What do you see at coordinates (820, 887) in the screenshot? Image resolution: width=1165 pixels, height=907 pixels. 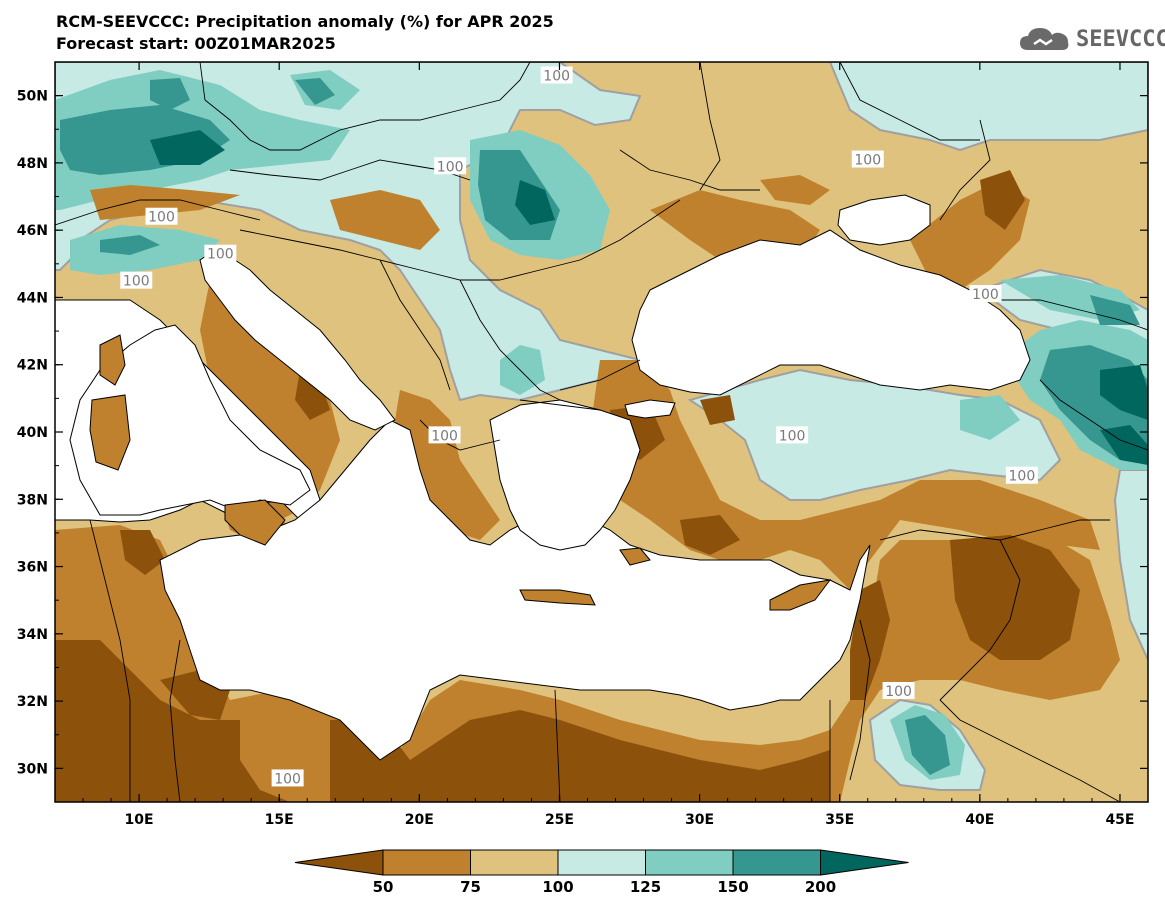 I see `colorbar-label-5: 200` at bounding box center [820, 887].